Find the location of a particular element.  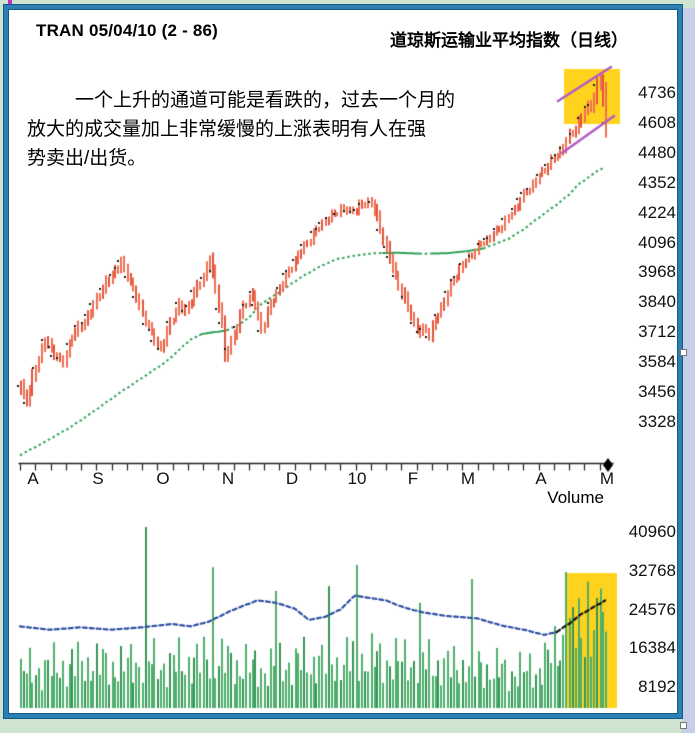

volume-section-label: Volume is located at coordinates (575, 497).